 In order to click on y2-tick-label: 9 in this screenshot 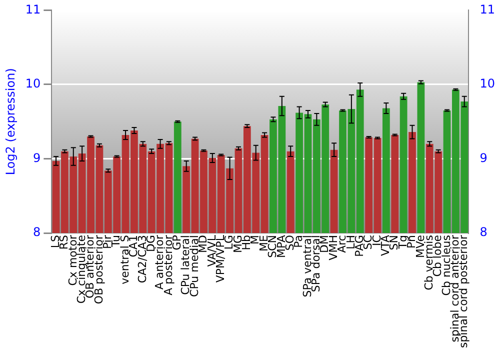, I will do `click(484, 157)`.